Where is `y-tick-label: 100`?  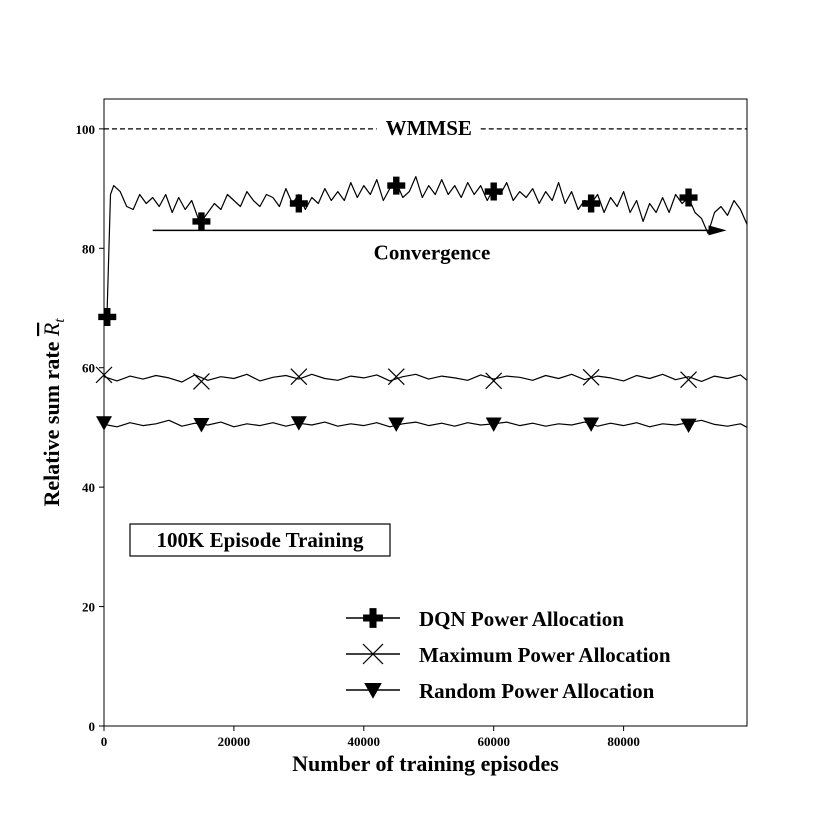 y-tick-label: 100 is located at coordinates (86, 129).